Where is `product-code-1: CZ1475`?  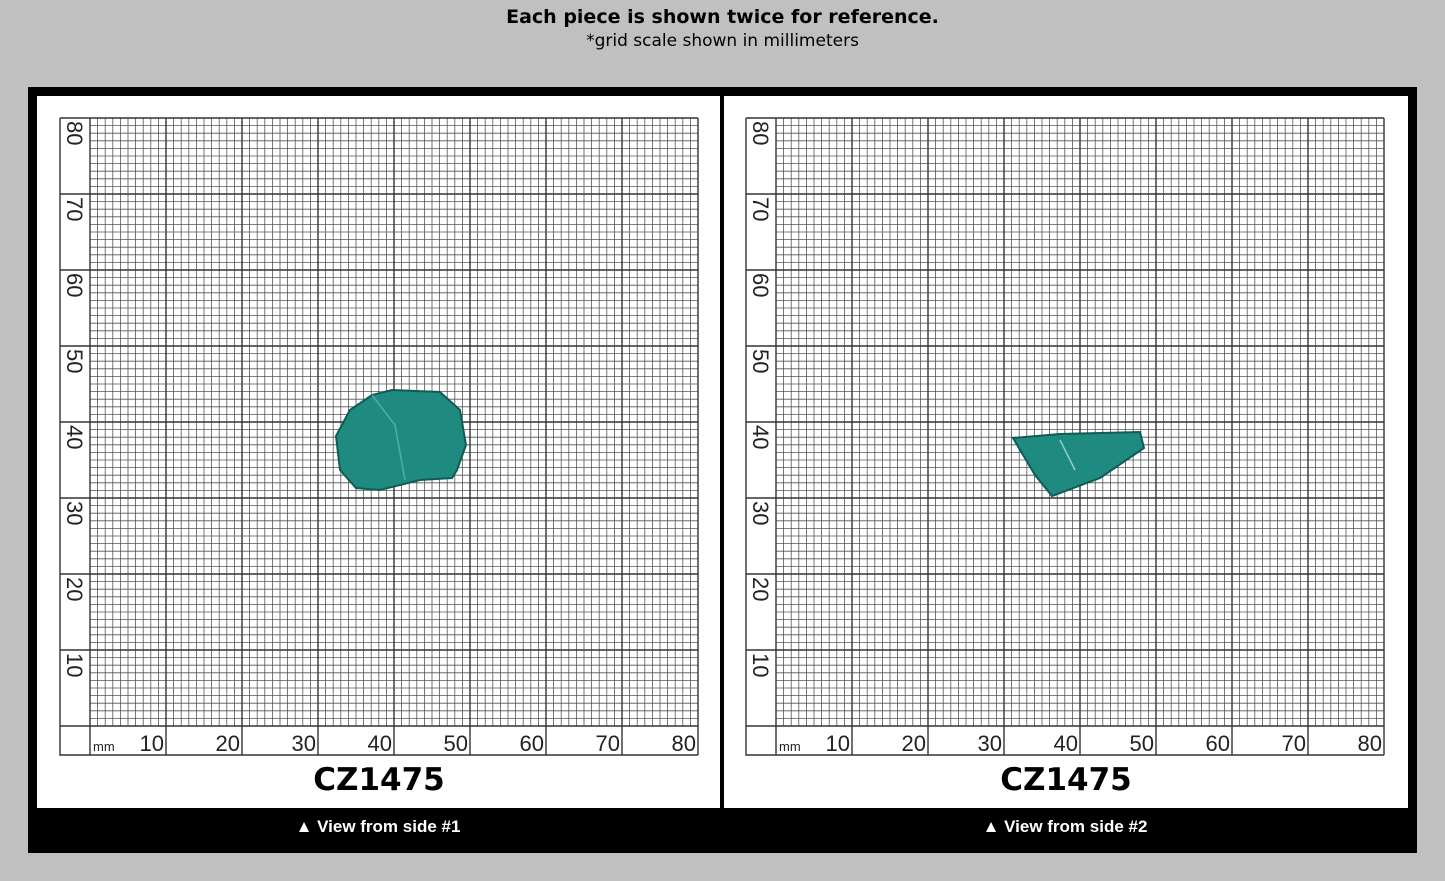
product-code-1: CZ1475 is located at coordinates (379, 780).